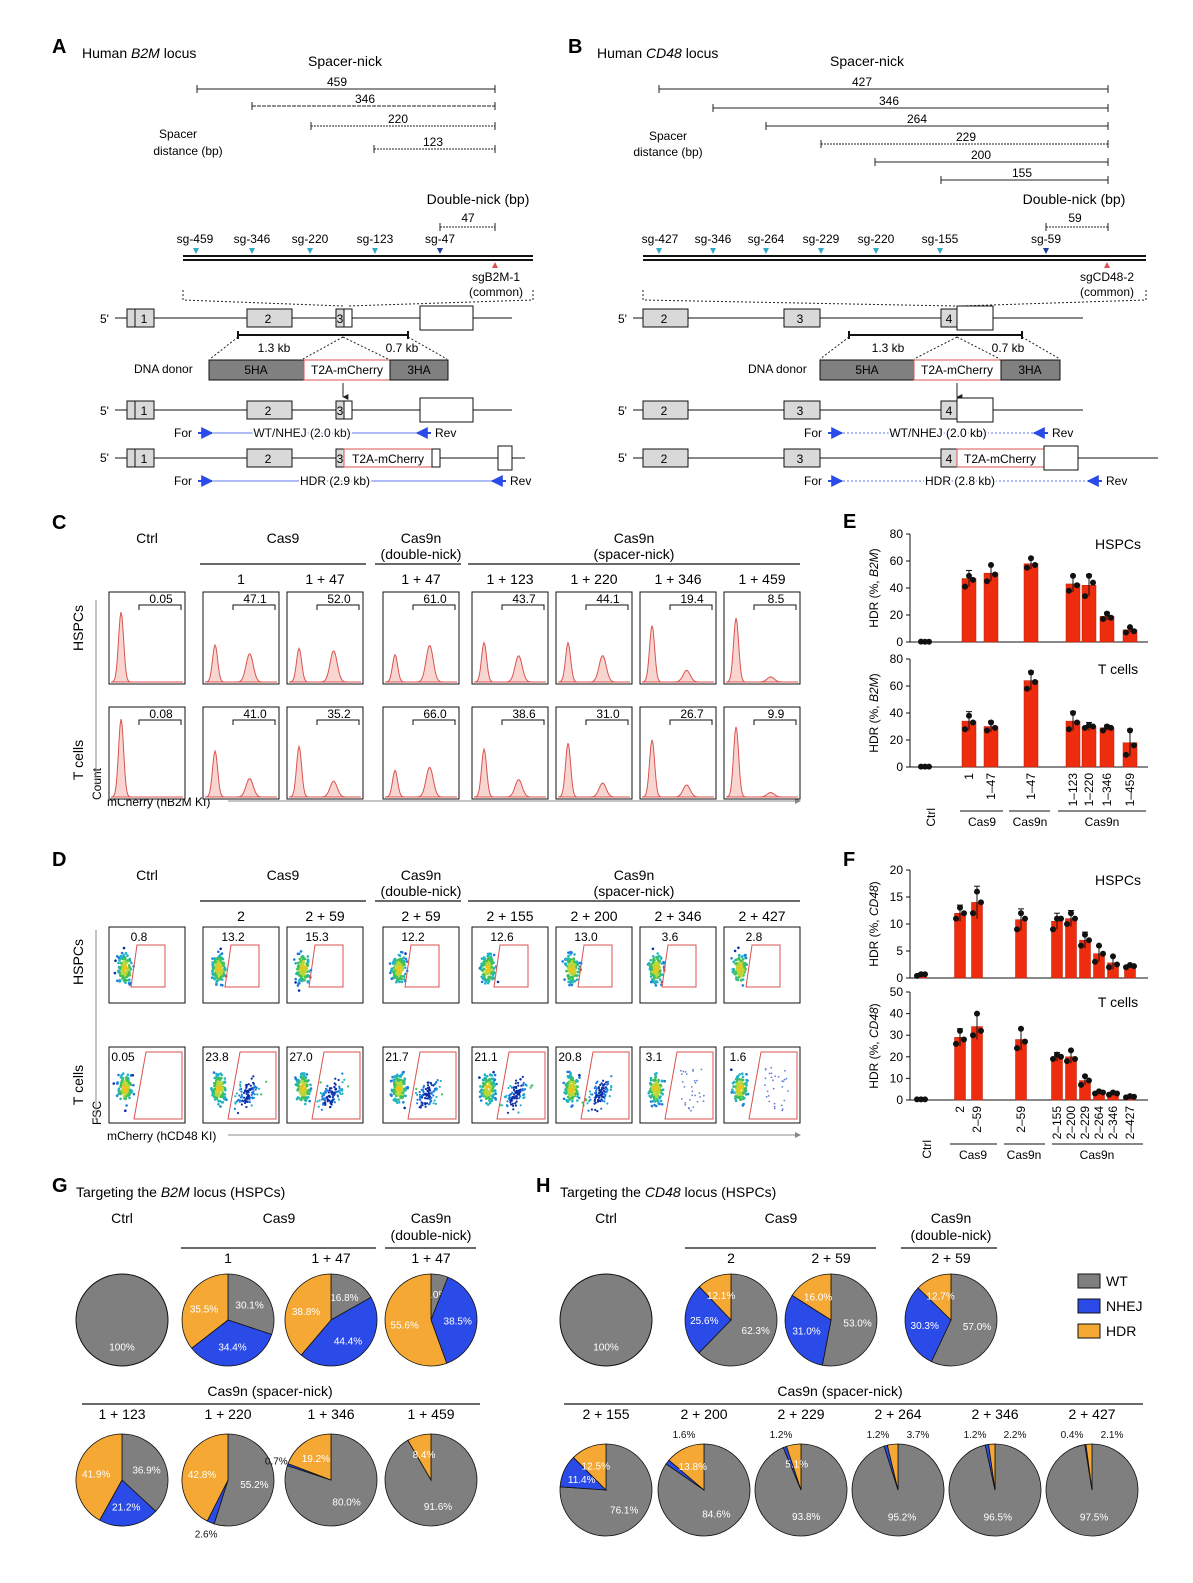 This screenshot has height=1583, width=1193. What do you see at coordinates (139, 53) in the screenshot?
I see `panel-title: Human B2M locus` at bounding box center [139, 53].